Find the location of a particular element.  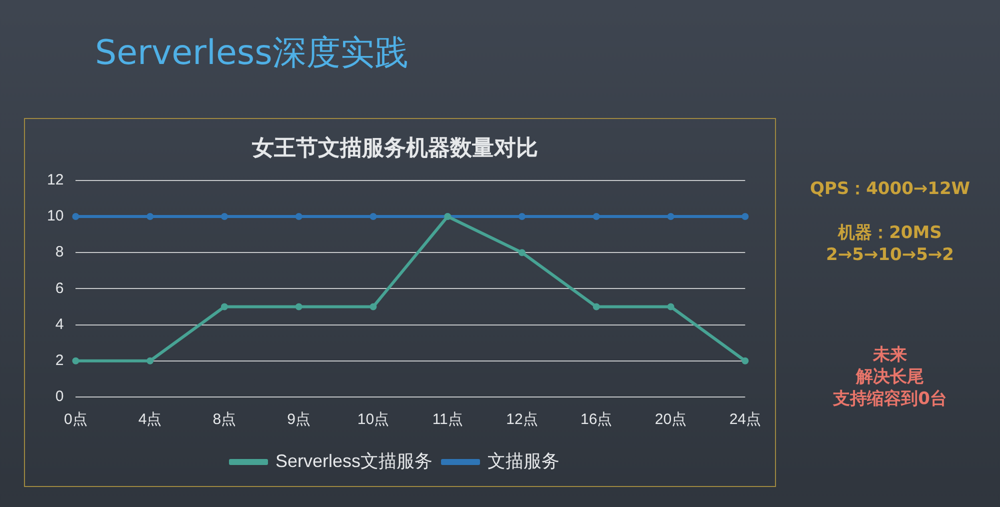

chart-title: 女王节文描服务机器数量对比 is located at coordinates (394, 147).